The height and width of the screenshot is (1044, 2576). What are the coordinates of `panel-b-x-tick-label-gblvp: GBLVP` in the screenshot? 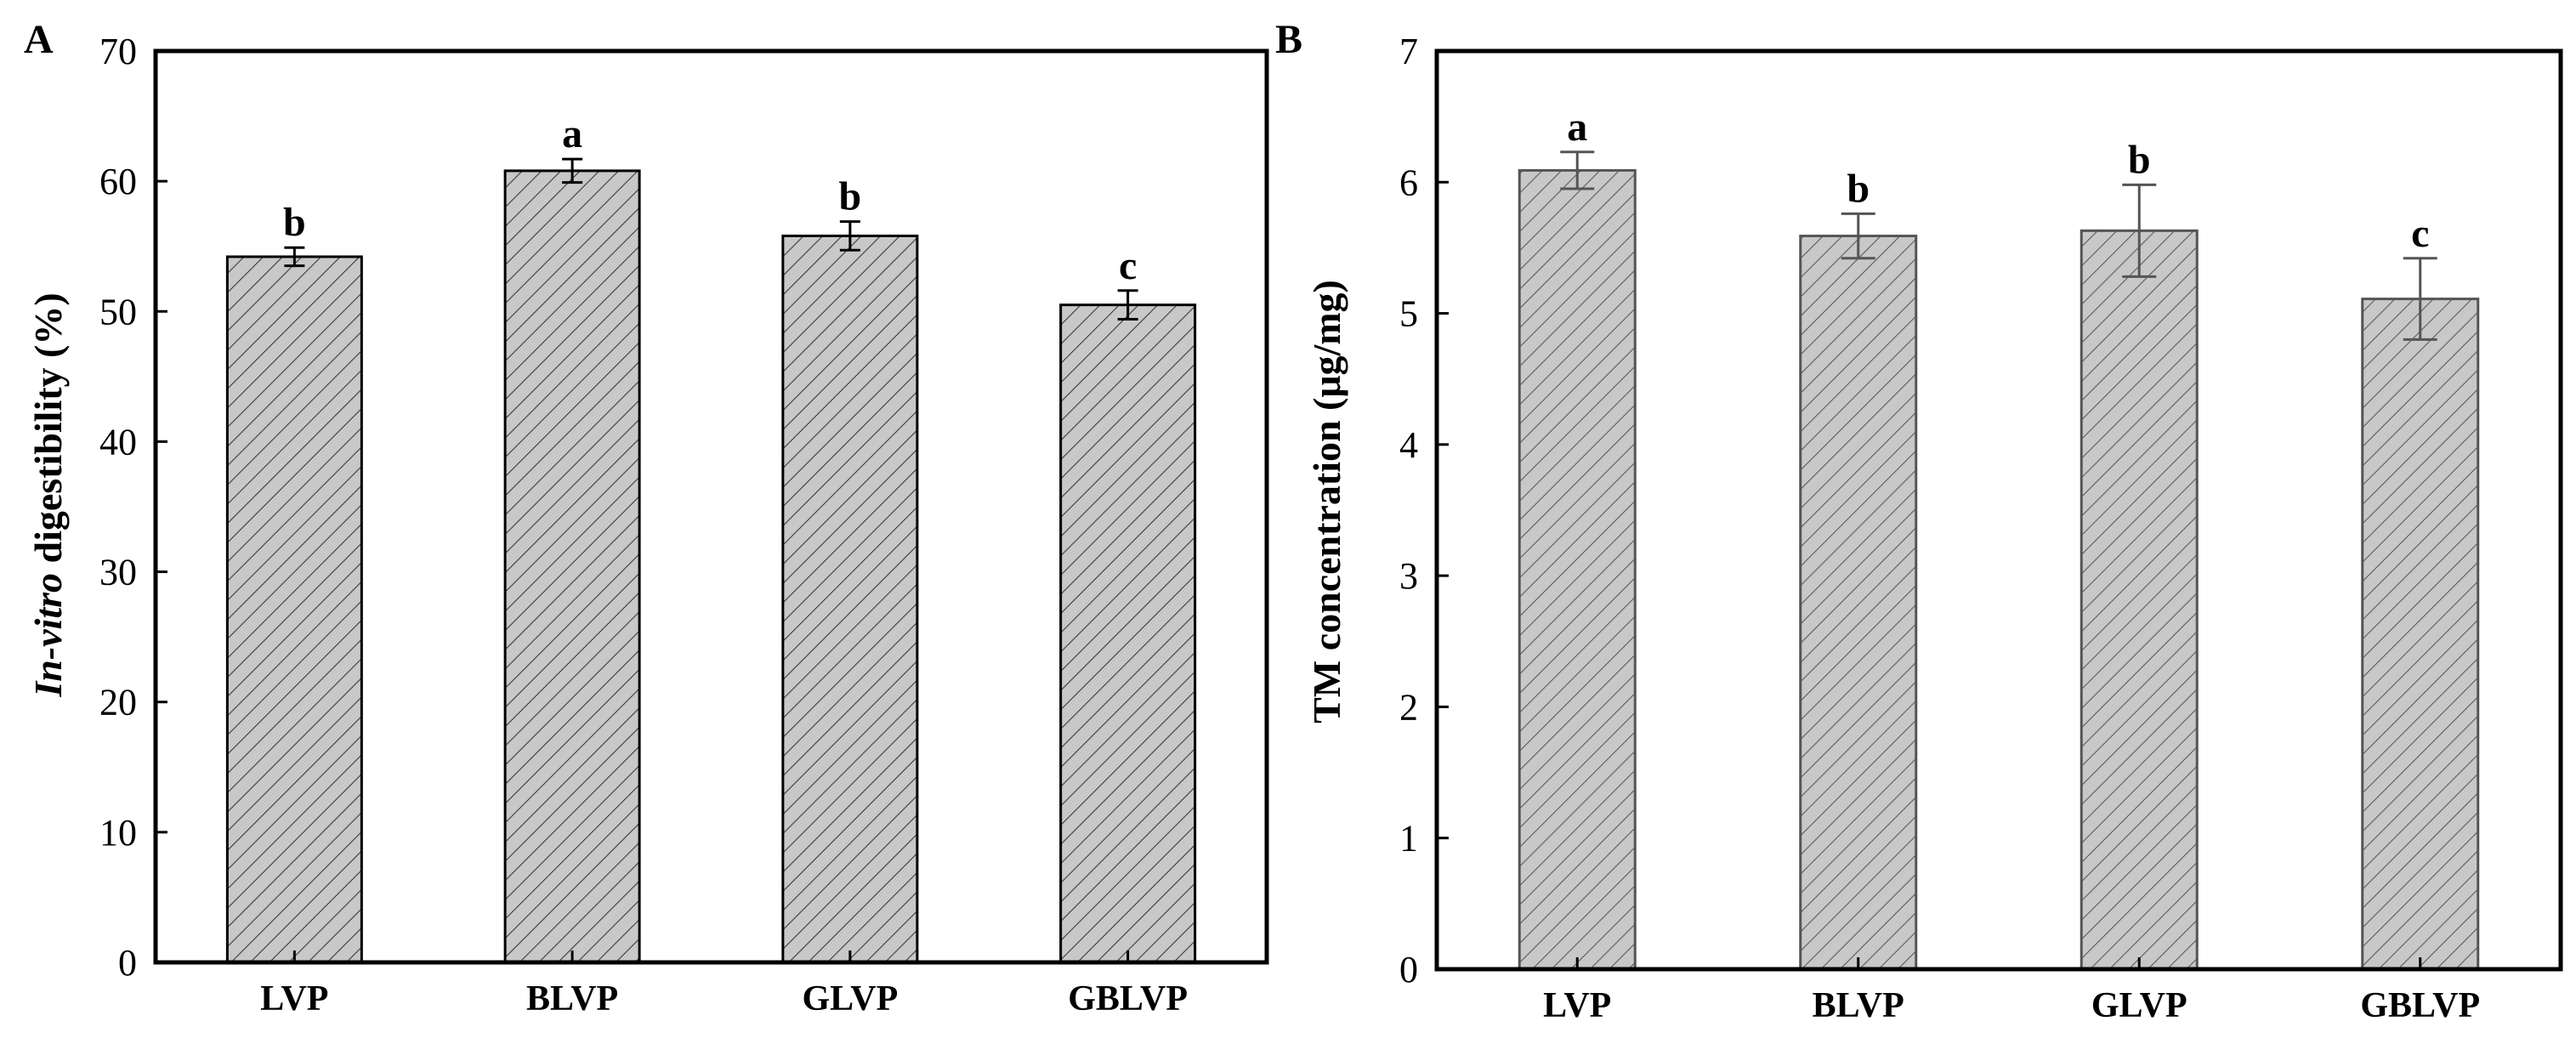 It's located at (2420, 1005).